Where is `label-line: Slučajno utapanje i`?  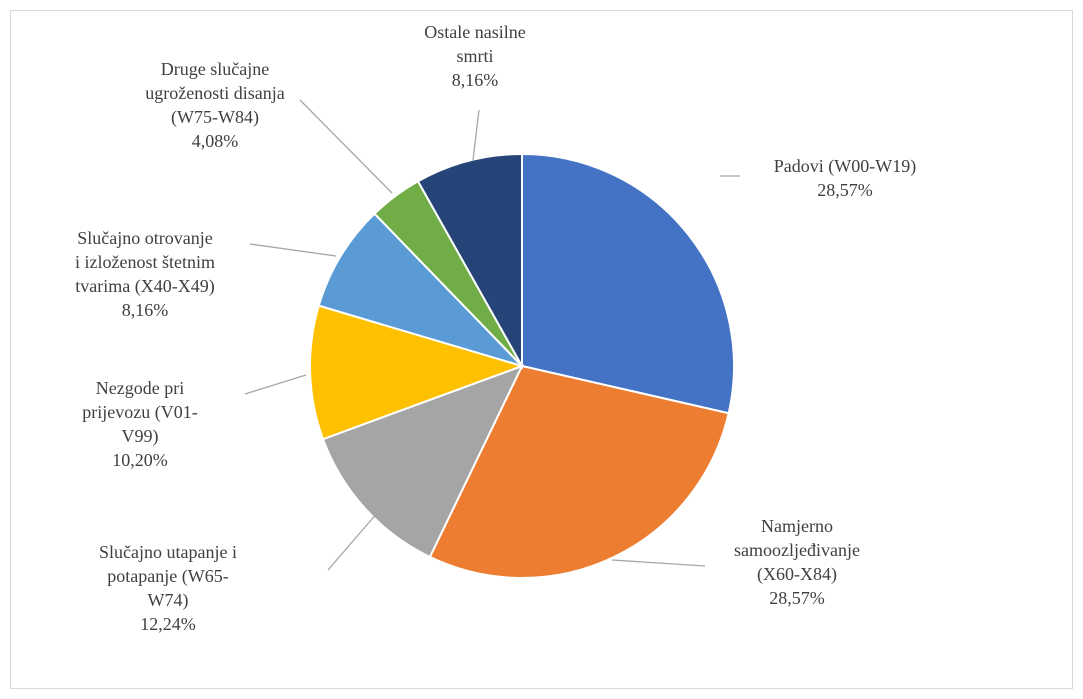 label-line: Slučajno utapanje i is located at coordinates (168, 552).